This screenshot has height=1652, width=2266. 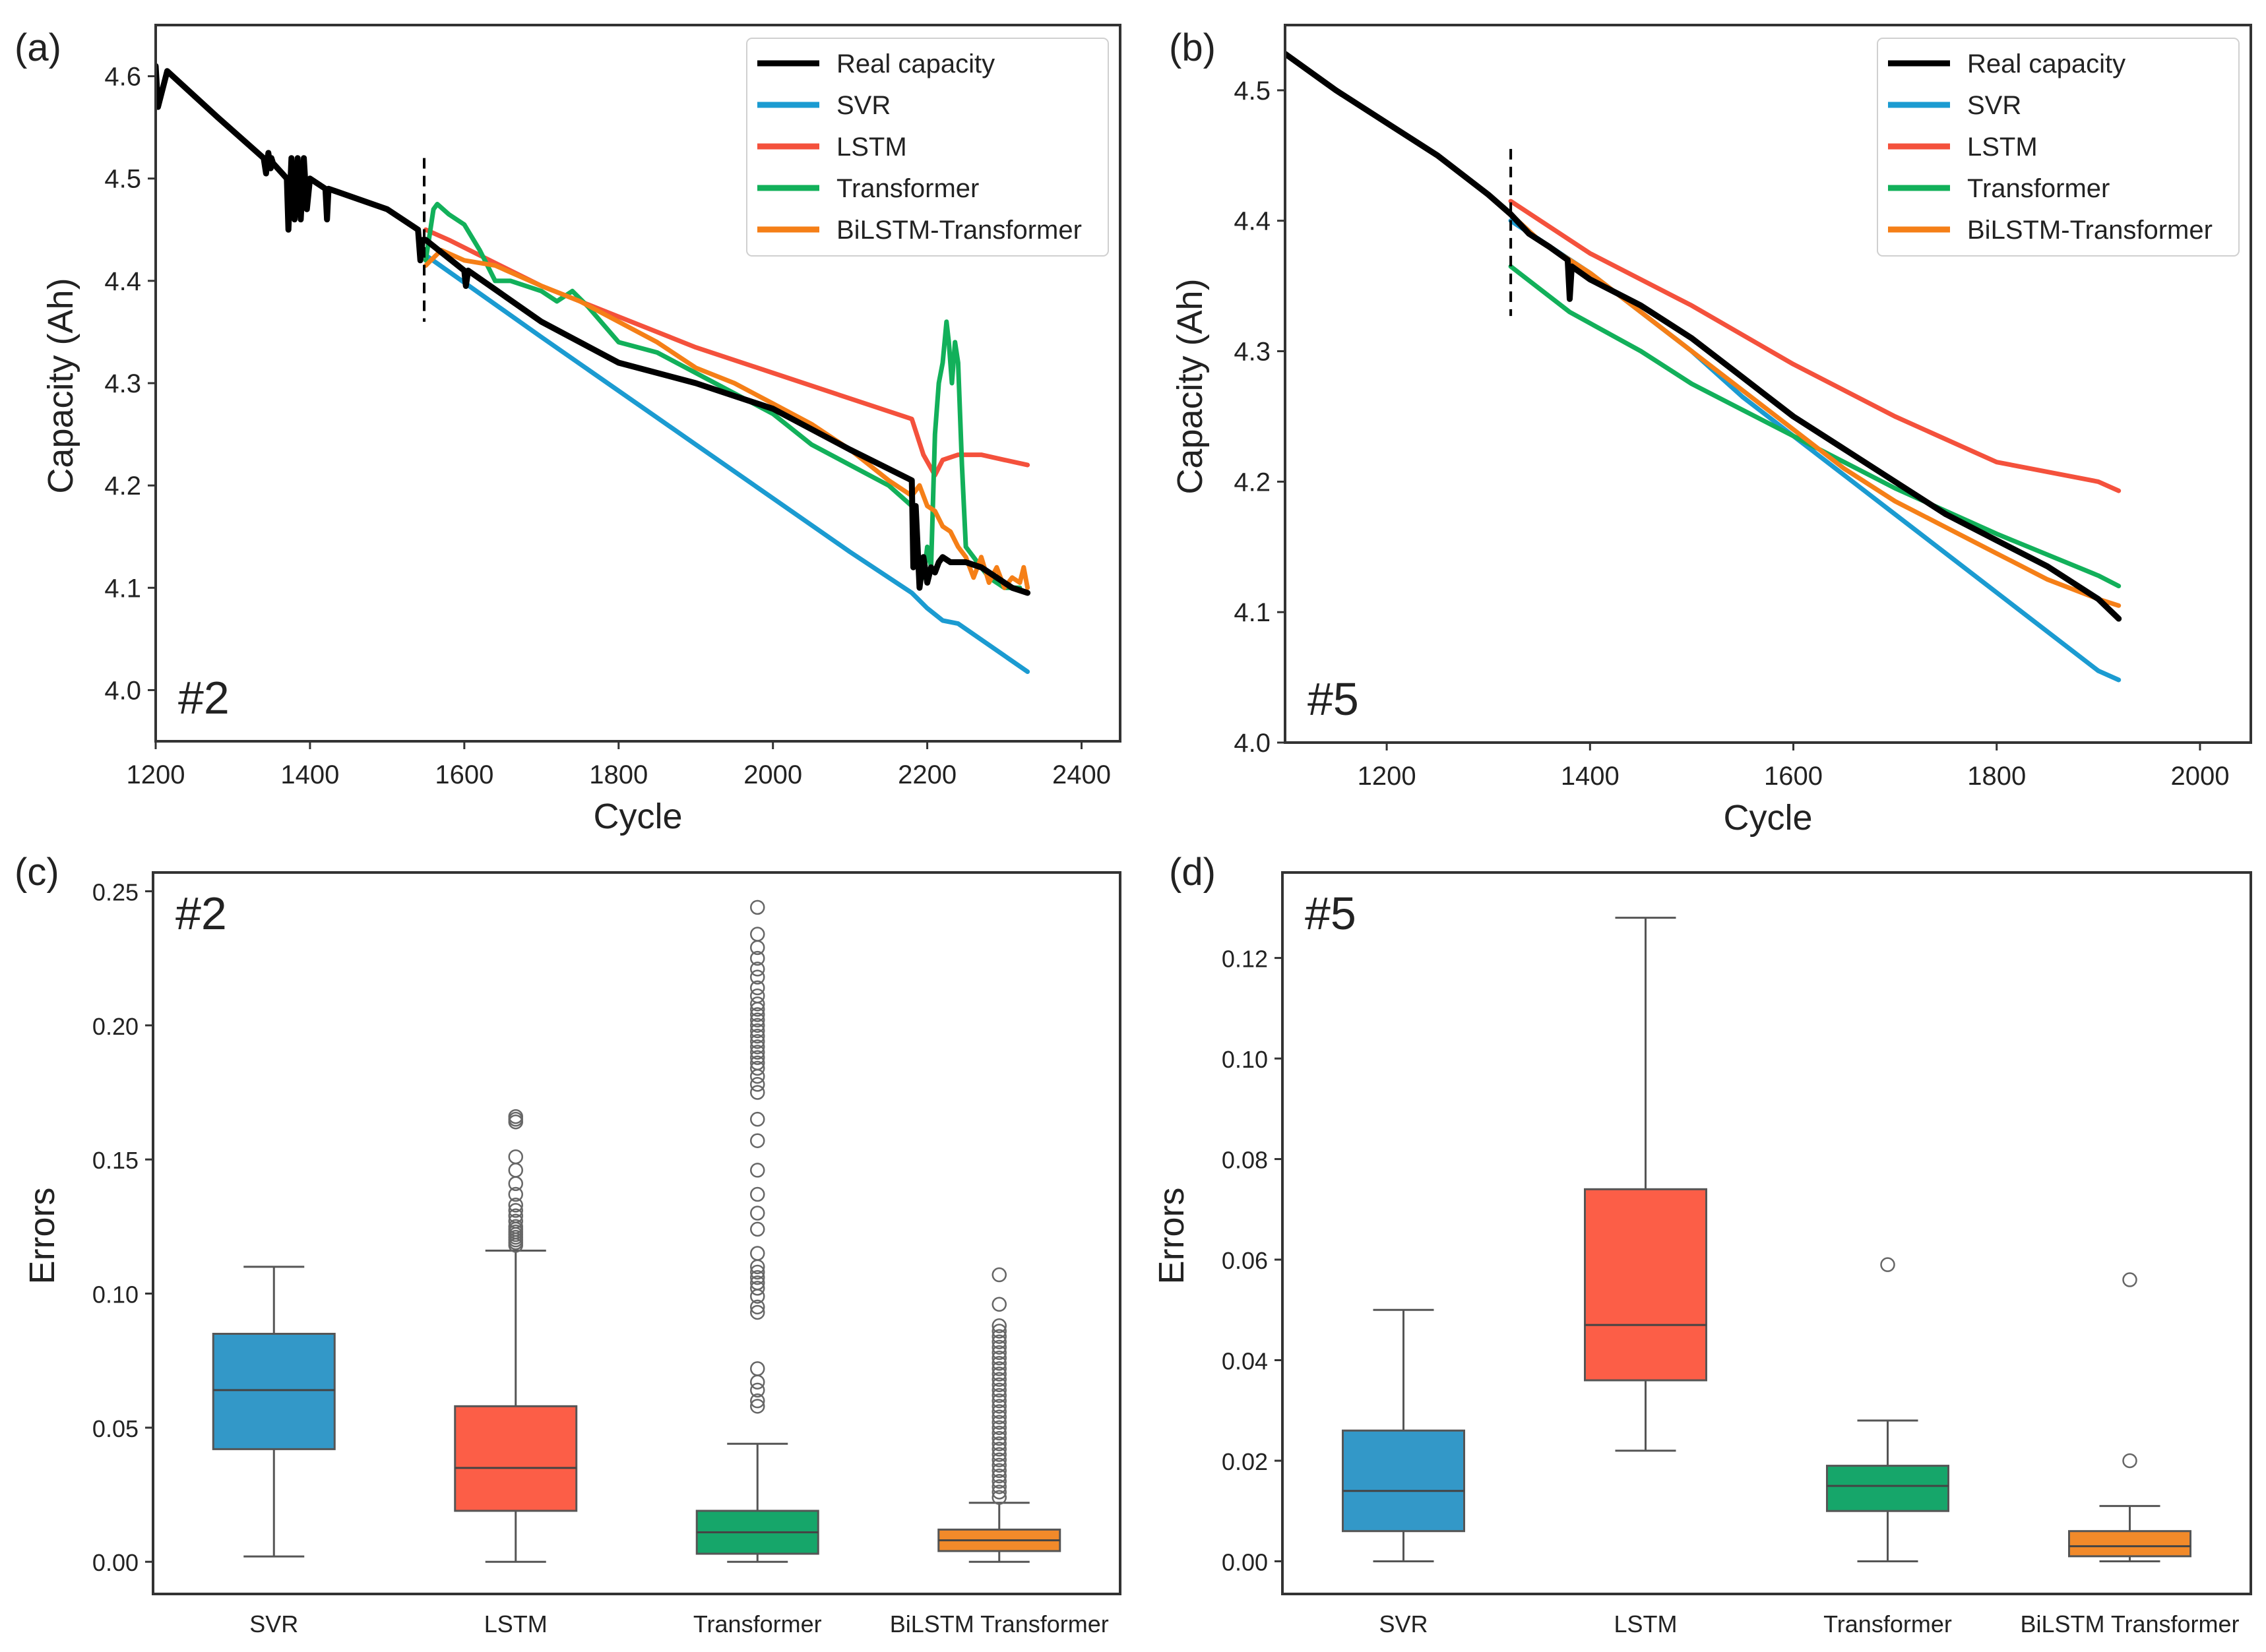 I want to click on series-line-a-bilstm, so click(x=726, y=418).